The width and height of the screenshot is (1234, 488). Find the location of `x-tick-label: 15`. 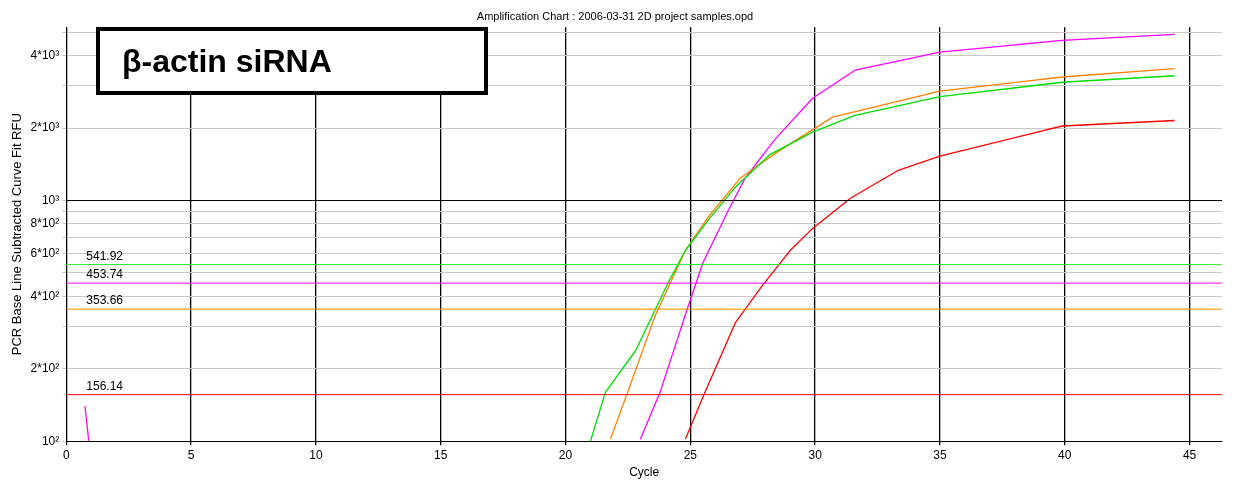

x-tick-label: 15 is located at coordinates (441, 454).